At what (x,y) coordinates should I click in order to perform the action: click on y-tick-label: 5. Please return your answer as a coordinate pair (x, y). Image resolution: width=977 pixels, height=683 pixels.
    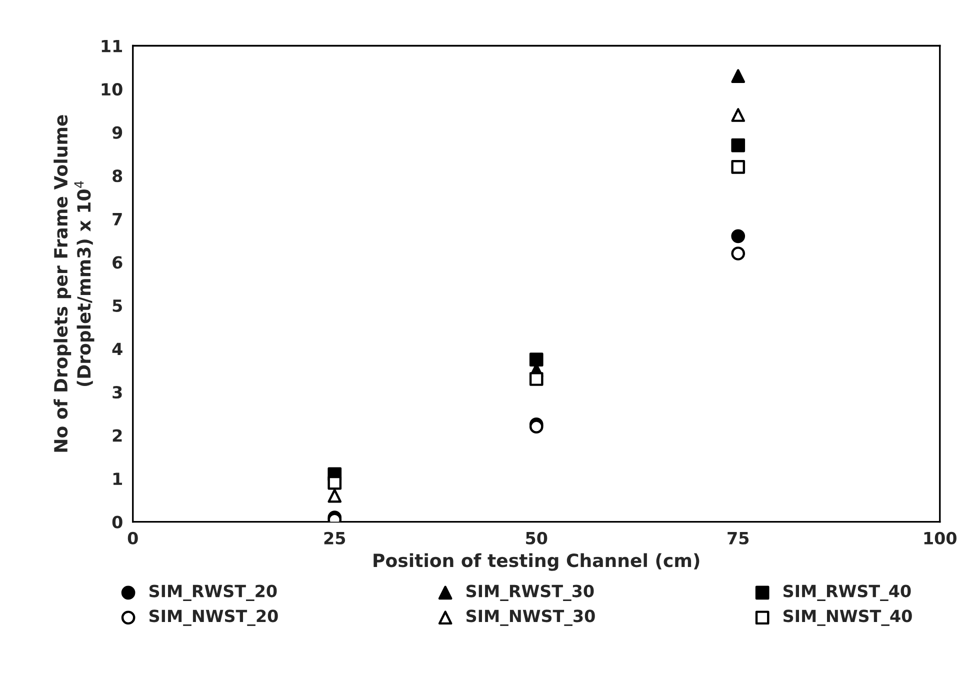
    Looking at the image, I should click on (117, 306).